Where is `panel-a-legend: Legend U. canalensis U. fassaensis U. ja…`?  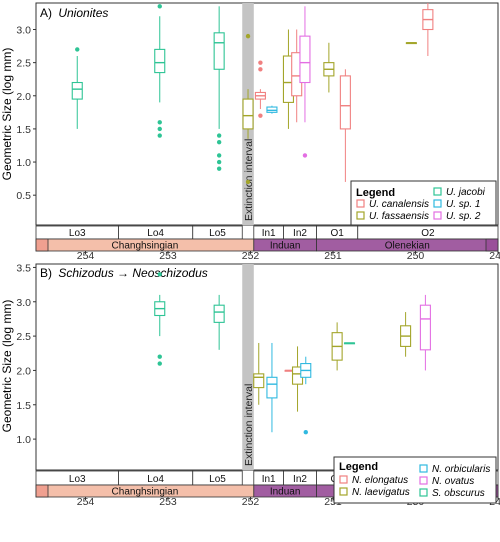 panel-a-legend: Legend U. canalensis U. fassaensis U. ja… is located at coordinates (423, 203).